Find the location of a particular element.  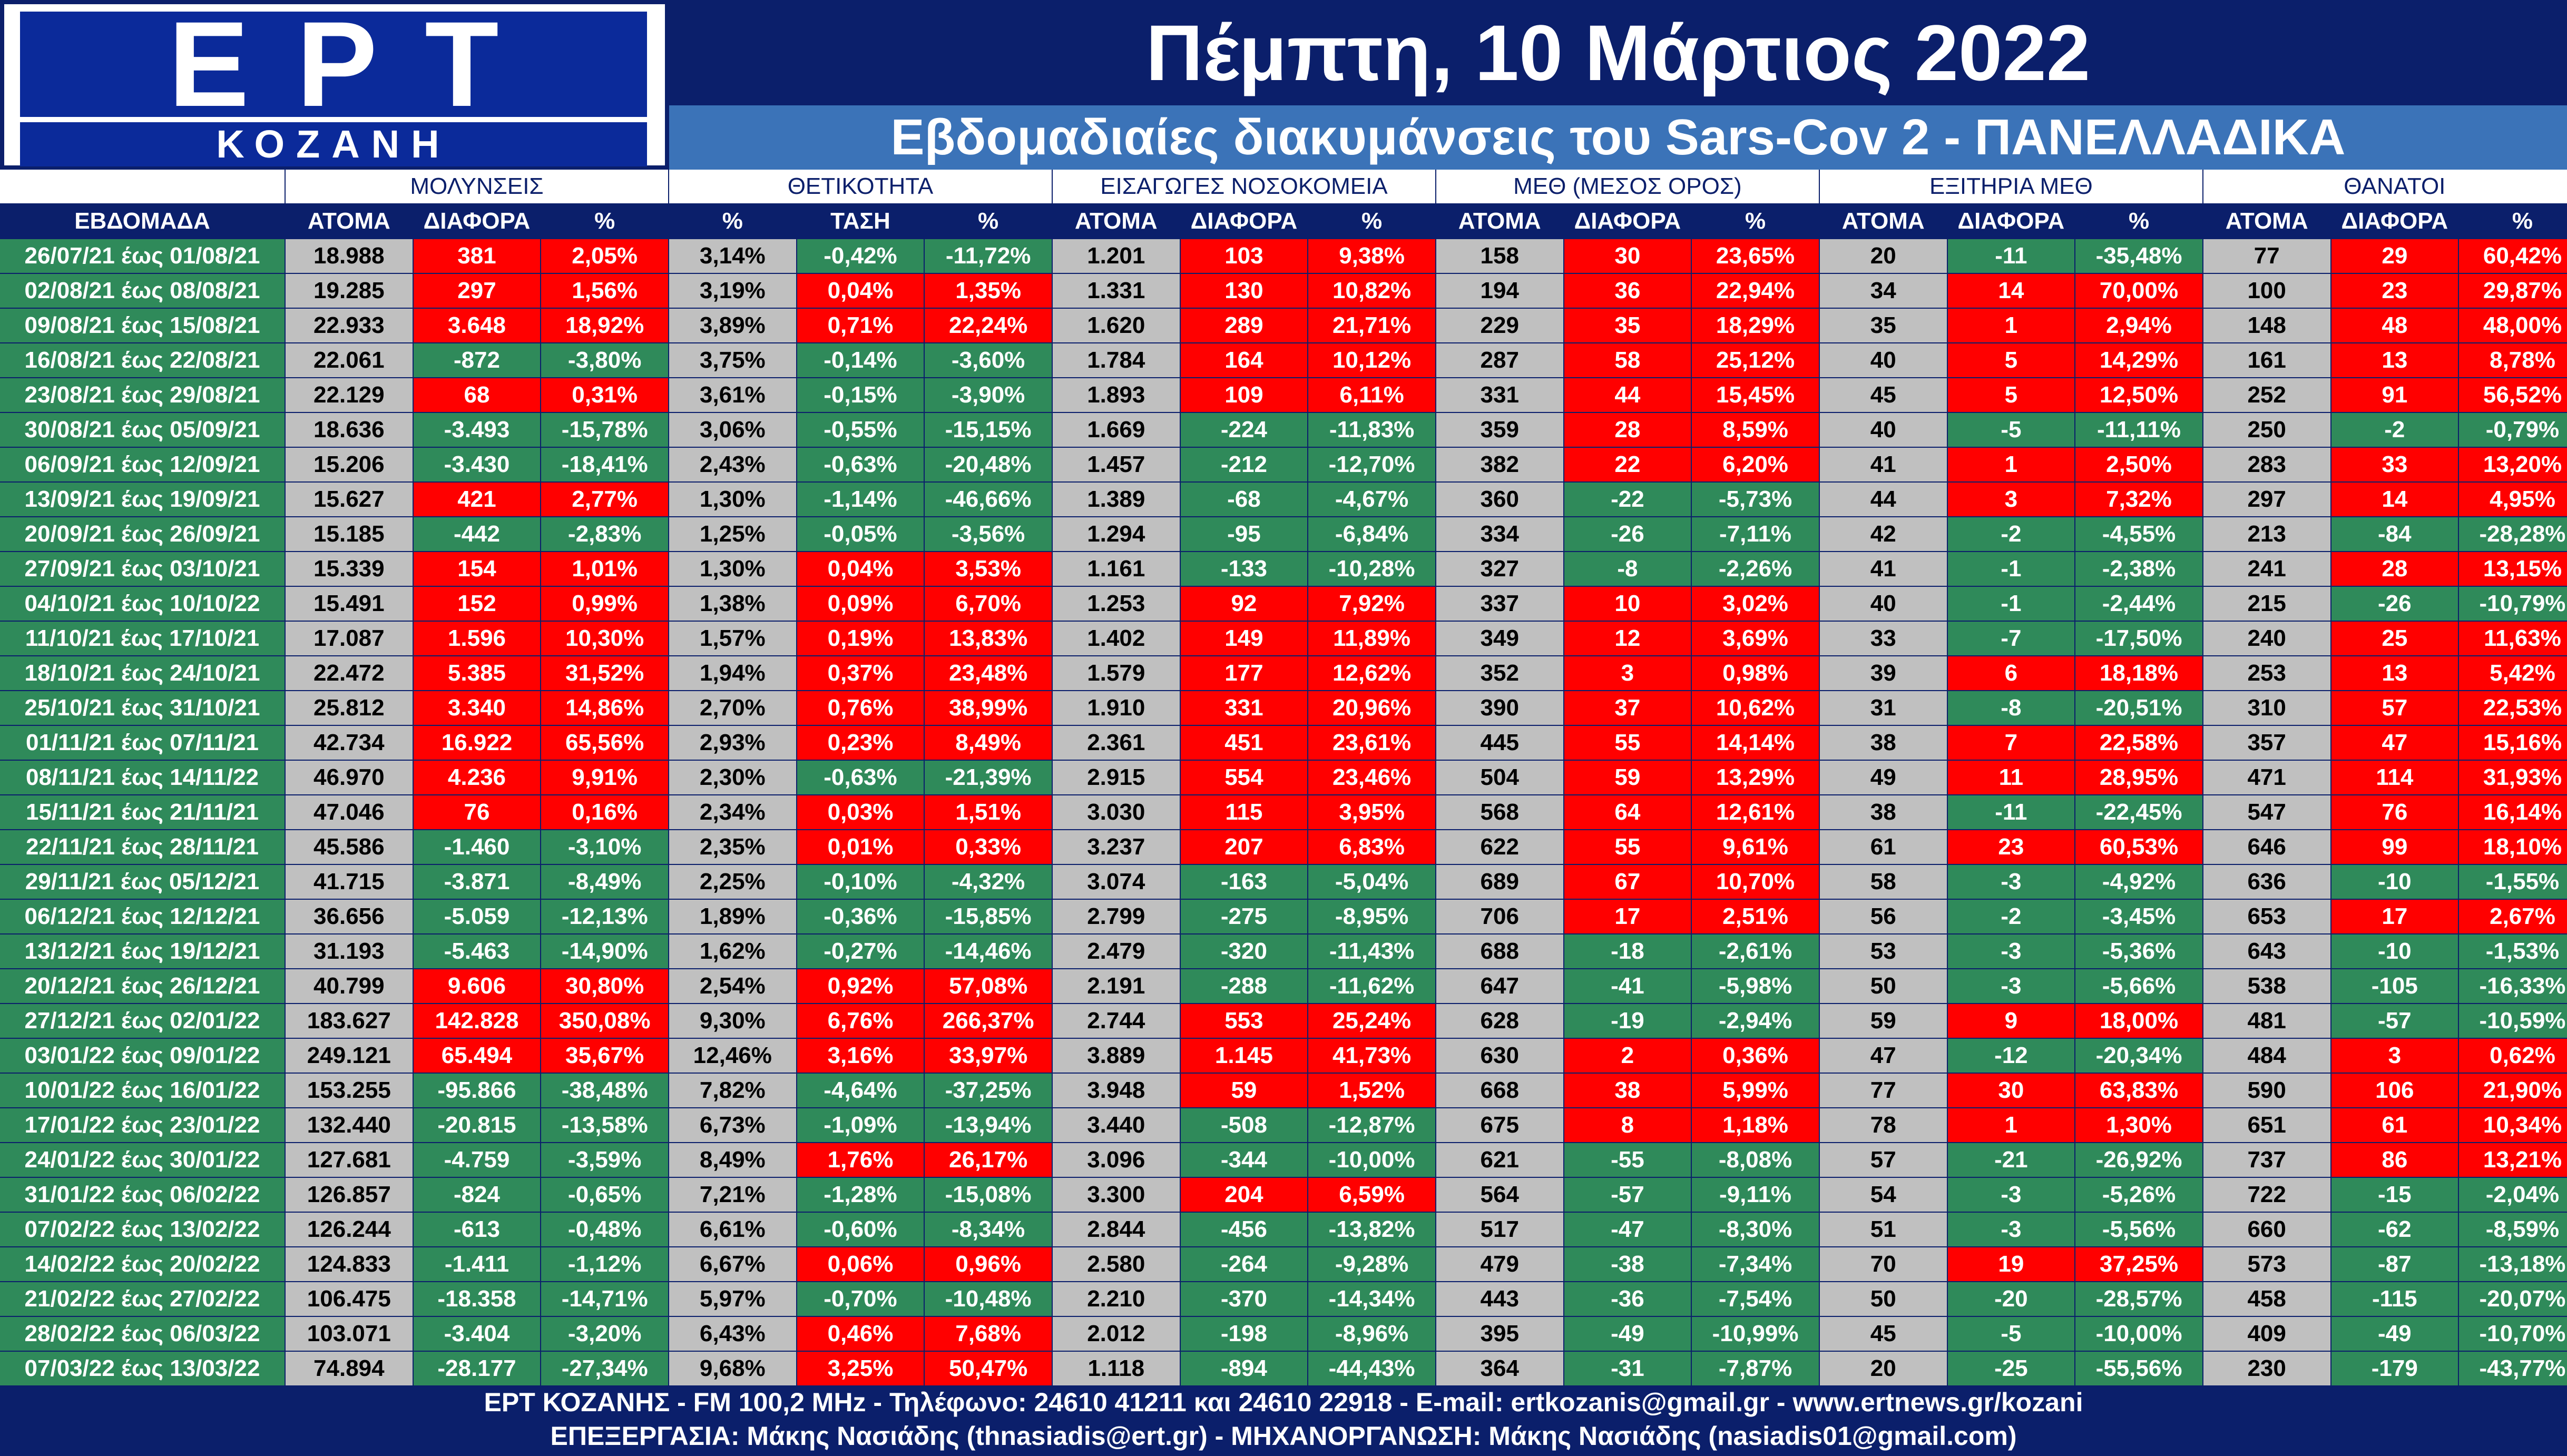

change-cell: -0,05% is located at coordinates (860, 534).